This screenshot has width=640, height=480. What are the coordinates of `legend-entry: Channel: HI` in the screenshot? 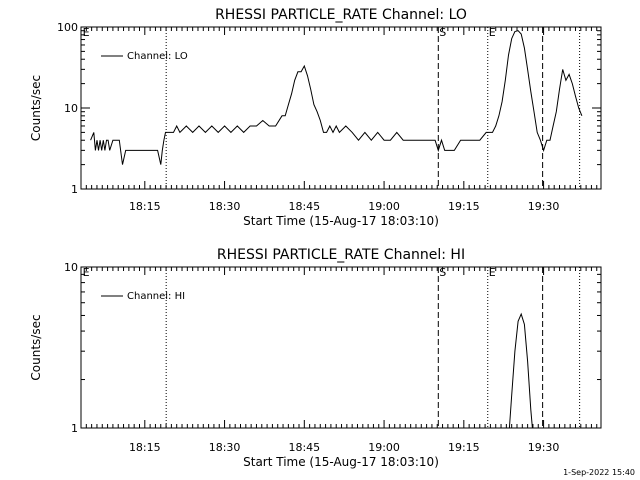 It's located at (156, 296).